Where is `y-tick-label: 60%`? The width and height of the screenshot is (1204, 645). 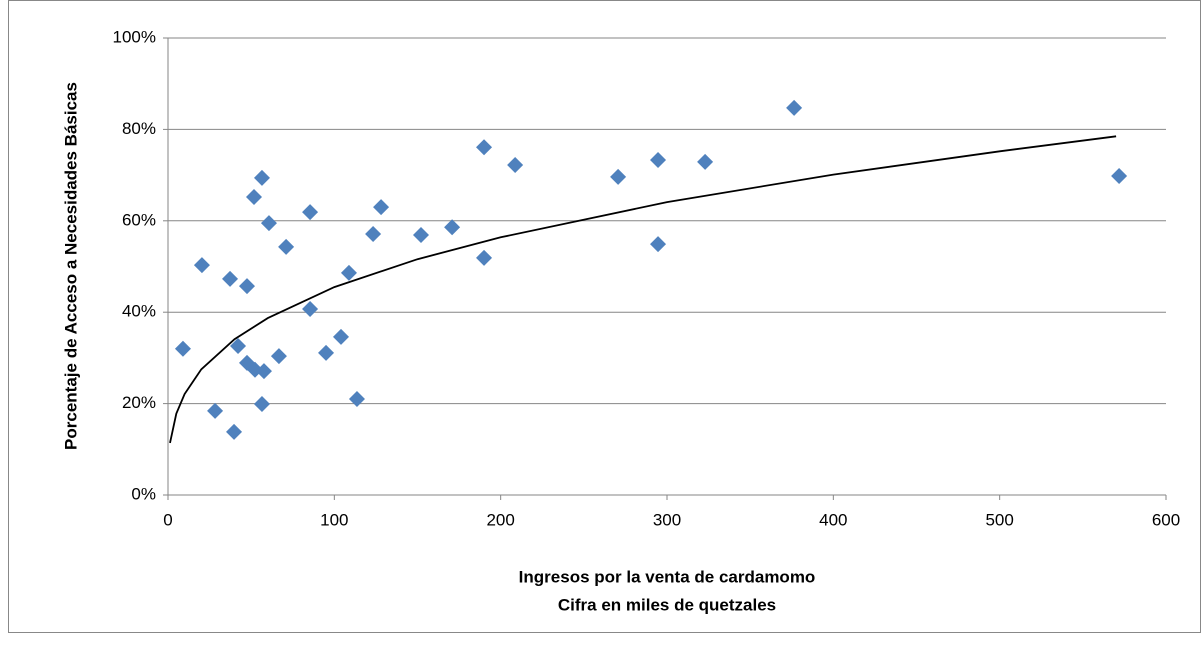 y-tick-label: 60% is located at coordinates (139, 219).